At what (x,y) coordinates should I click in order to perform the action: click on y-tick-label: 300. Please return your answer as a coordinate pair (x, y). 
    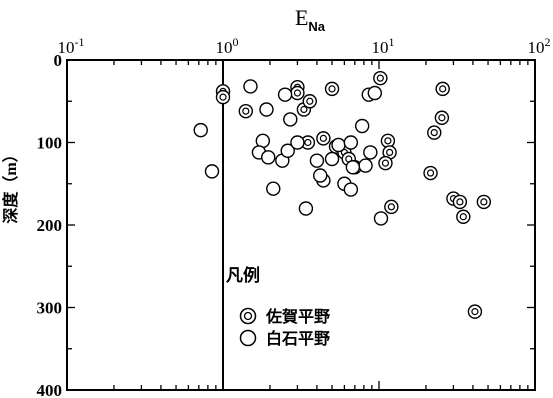
    Looking at the image, I should click on (50, 308).